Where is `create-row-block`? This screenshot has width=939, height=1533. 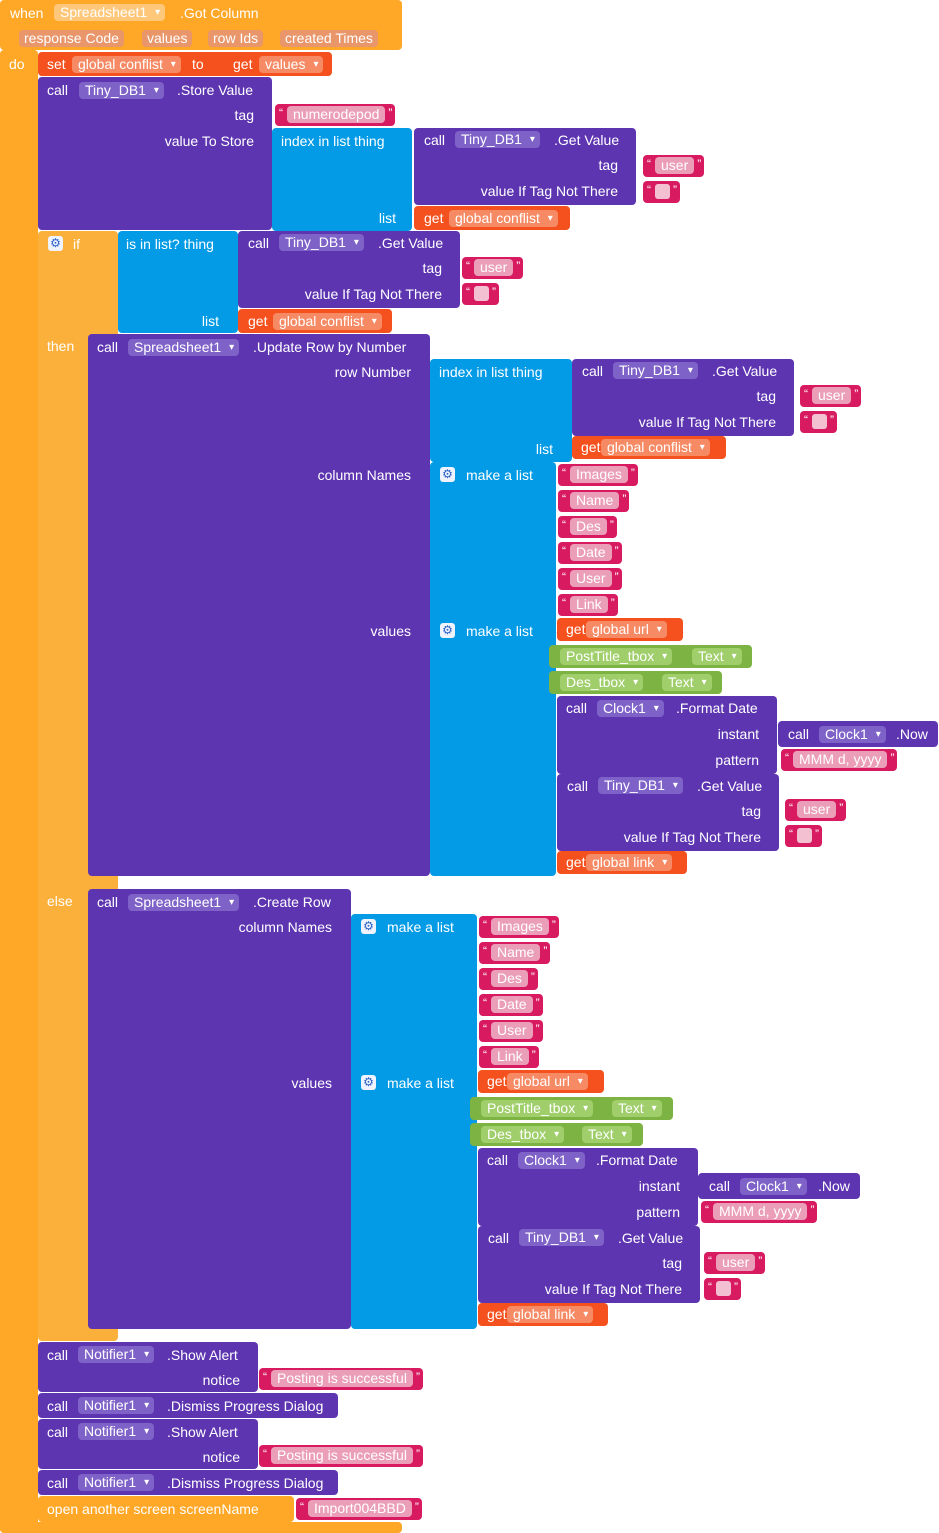
create-row-block is located at coordinates (219, 1109).